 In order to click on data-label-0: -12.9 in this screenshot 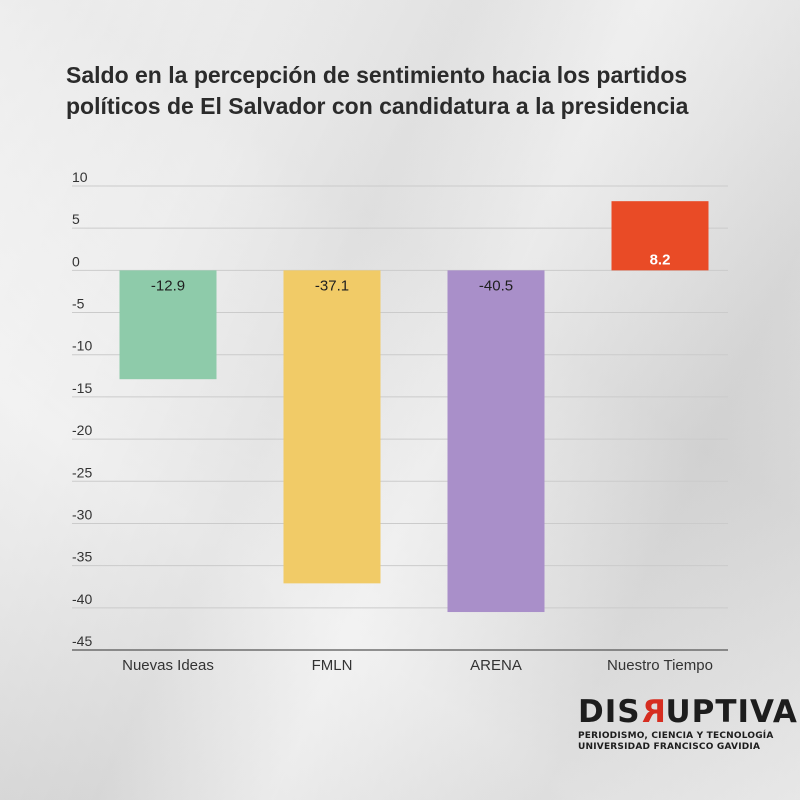, I will do `click(168, 285)`.